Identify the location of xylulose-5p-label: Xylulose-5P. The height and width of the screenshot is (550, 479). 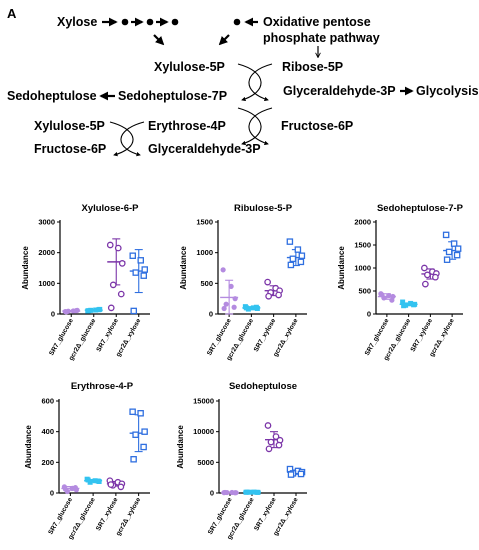
(189, 67).